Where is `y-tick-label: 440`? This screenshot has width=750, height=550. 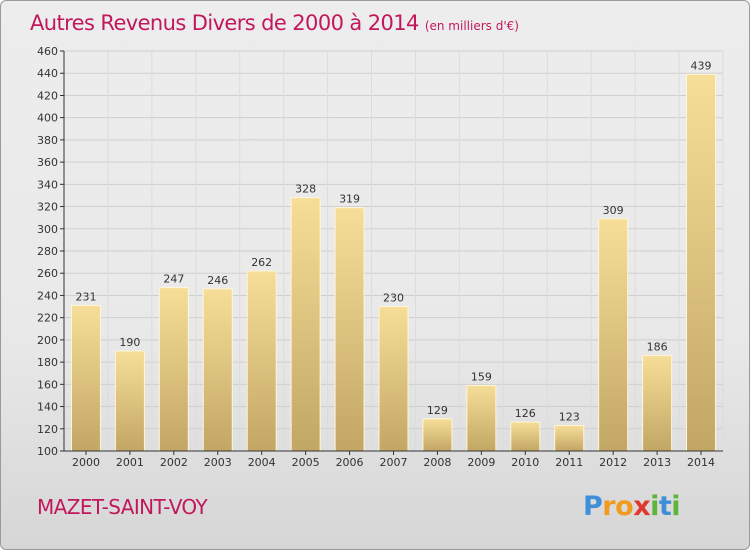
y-tick-label: 440 is located at coordinates (47, 73).